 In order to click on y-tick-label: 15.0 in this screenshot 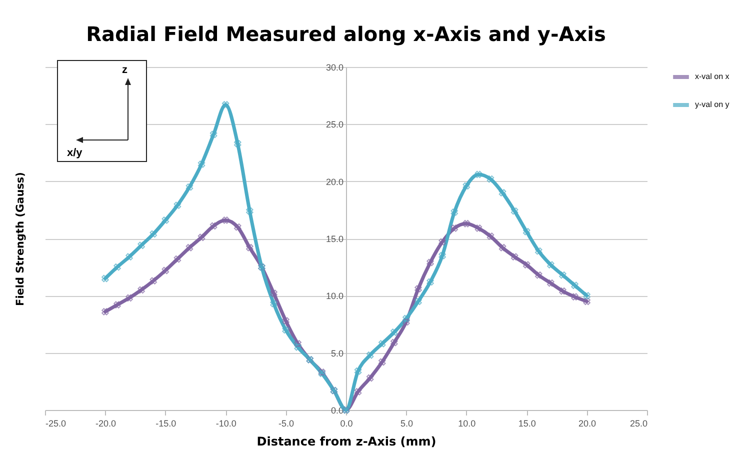, I will do `click(335, 239)`.